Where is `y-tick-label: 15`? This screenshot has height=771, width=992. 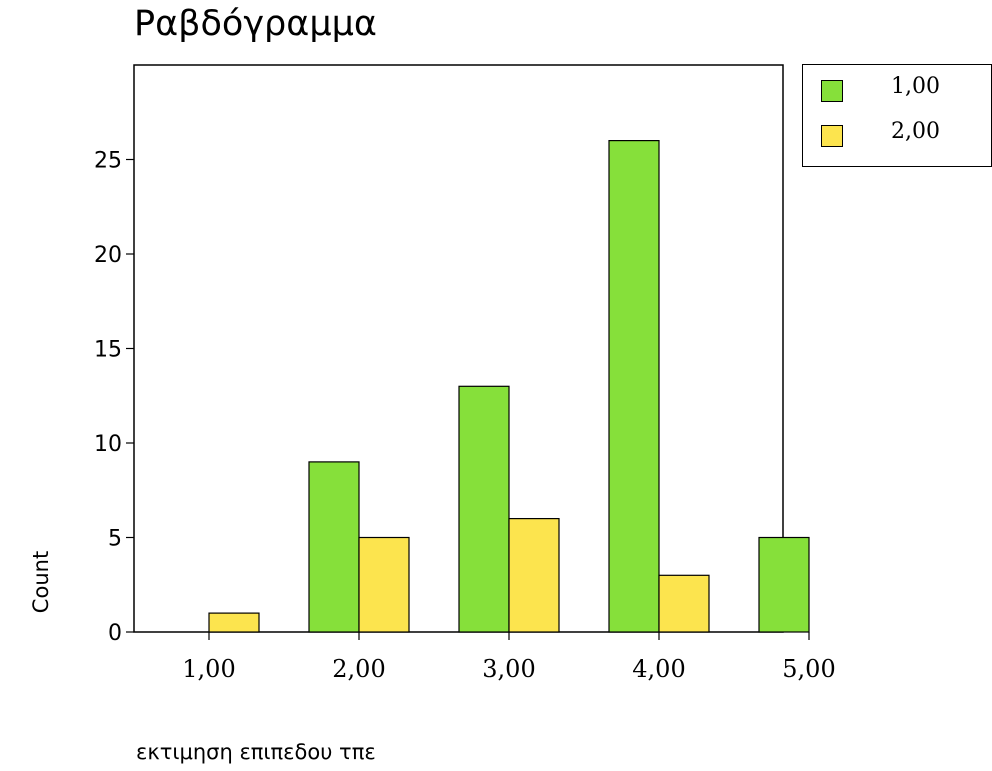 y-tick-label: 15 is located at coordinates (108, 350).